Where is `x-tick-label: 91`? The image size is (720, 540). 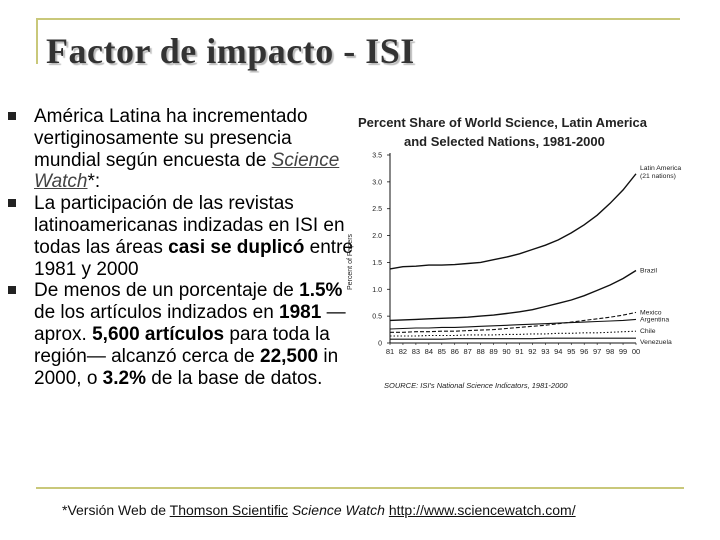 x-tick-label: 91 is located at coordinates (519, 351).